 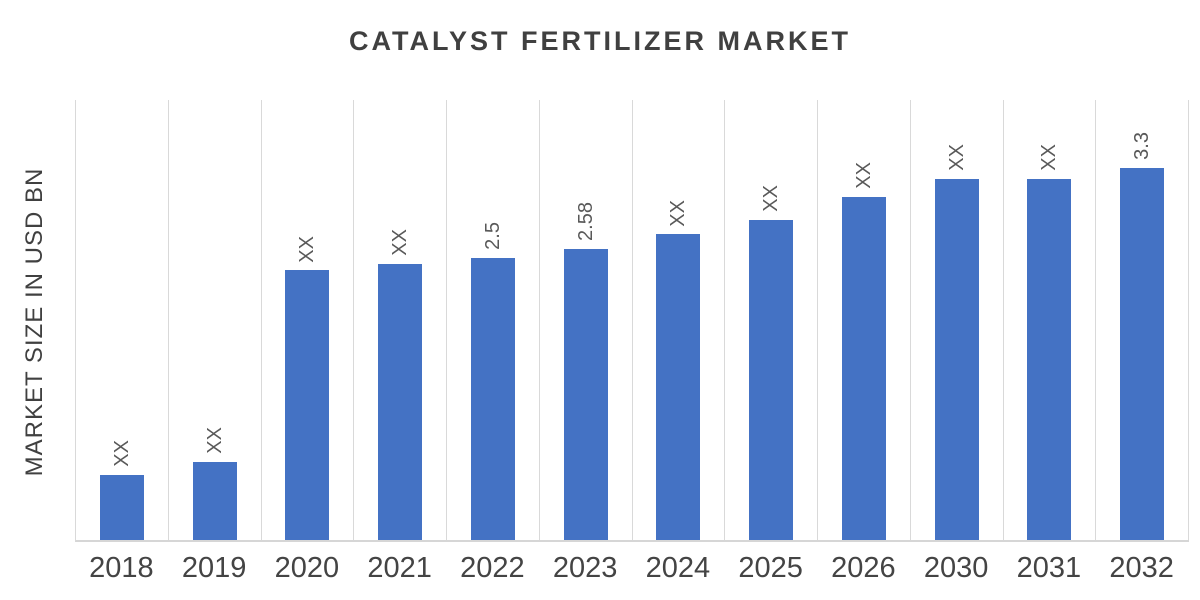 What do you see at coordinates (400, 401) in the screenshot?
I see `bar-2021` at bounding box center [400, 401].